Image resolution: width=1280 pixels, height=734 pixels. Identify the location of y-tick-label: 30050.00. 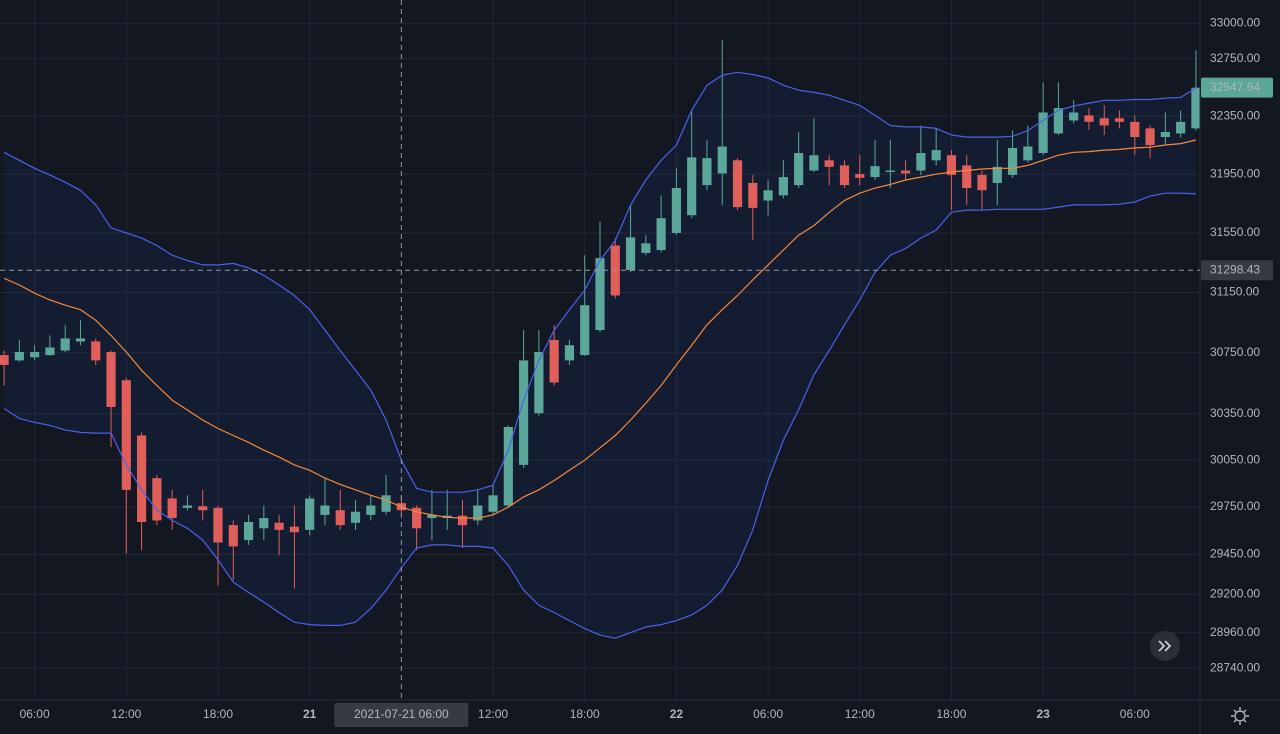
(1235, 459).